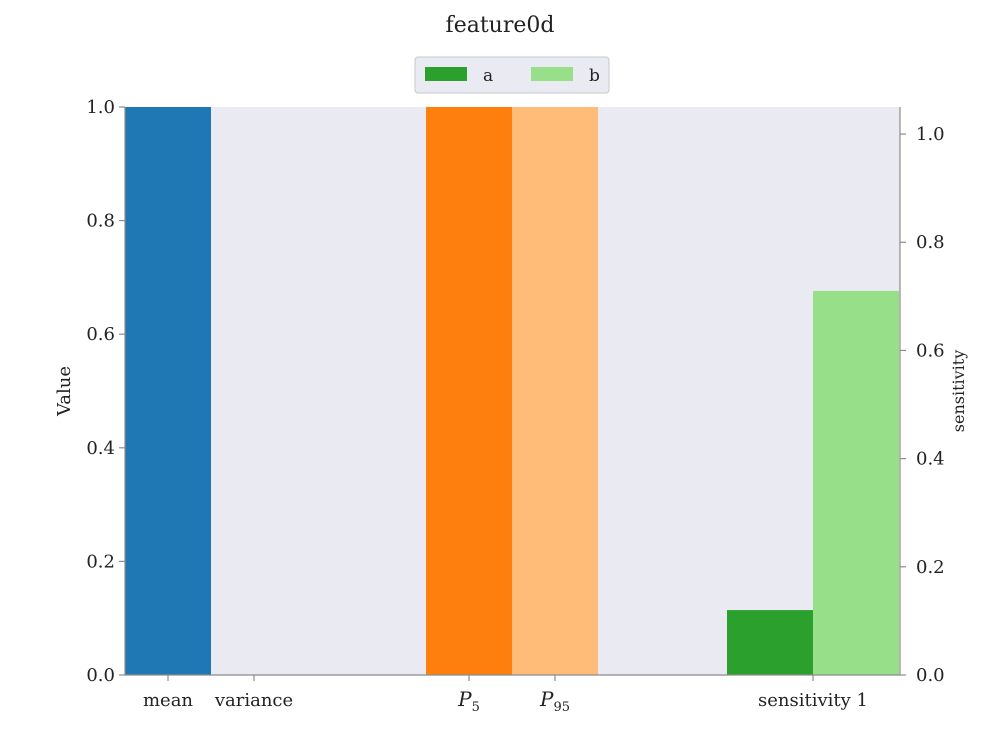  I want to click on y2-tick-label: 0.2, so click(930, 567).